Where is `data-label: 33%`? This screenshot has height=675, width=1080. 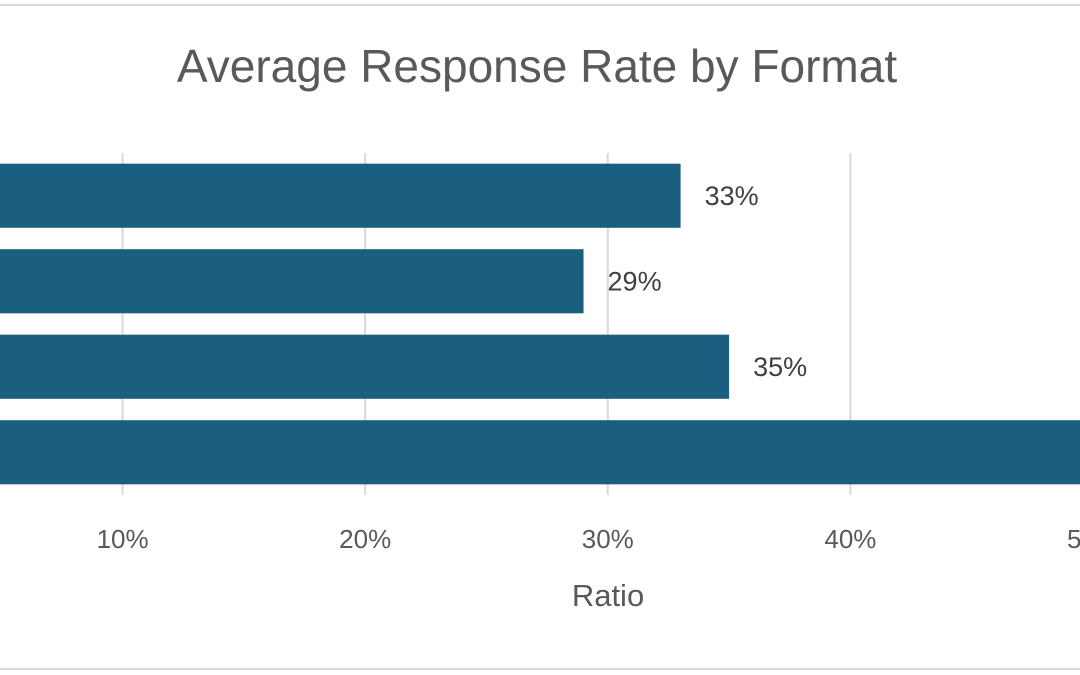
data-label: 33% is located at coordinates (732, 196).